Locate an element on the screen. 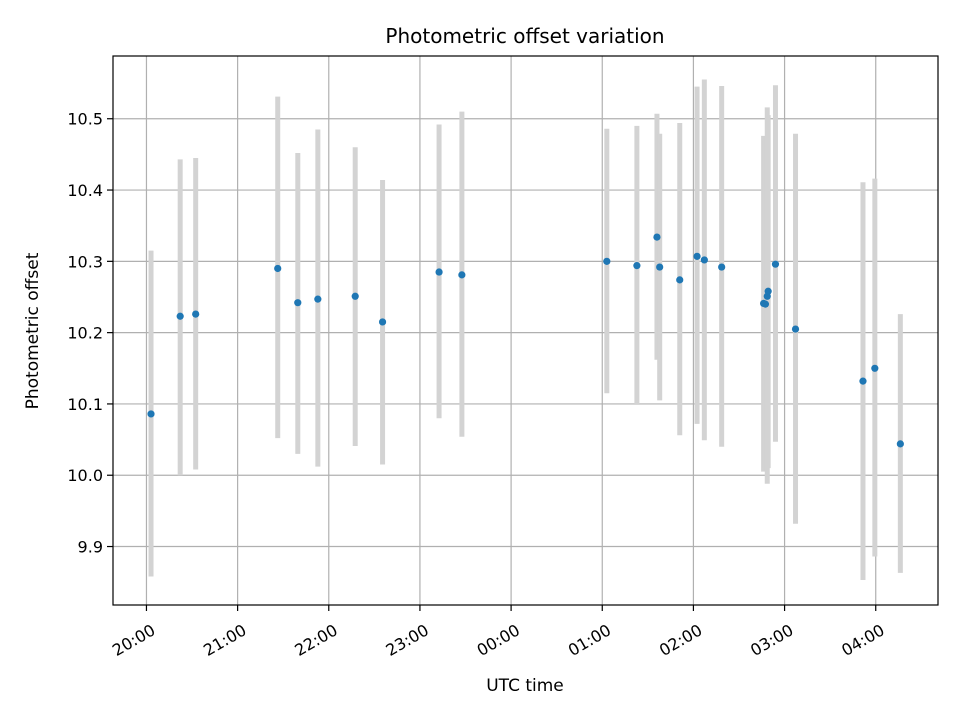  y-tick-label-0: 9.9 is located at coordinates (90, 547).